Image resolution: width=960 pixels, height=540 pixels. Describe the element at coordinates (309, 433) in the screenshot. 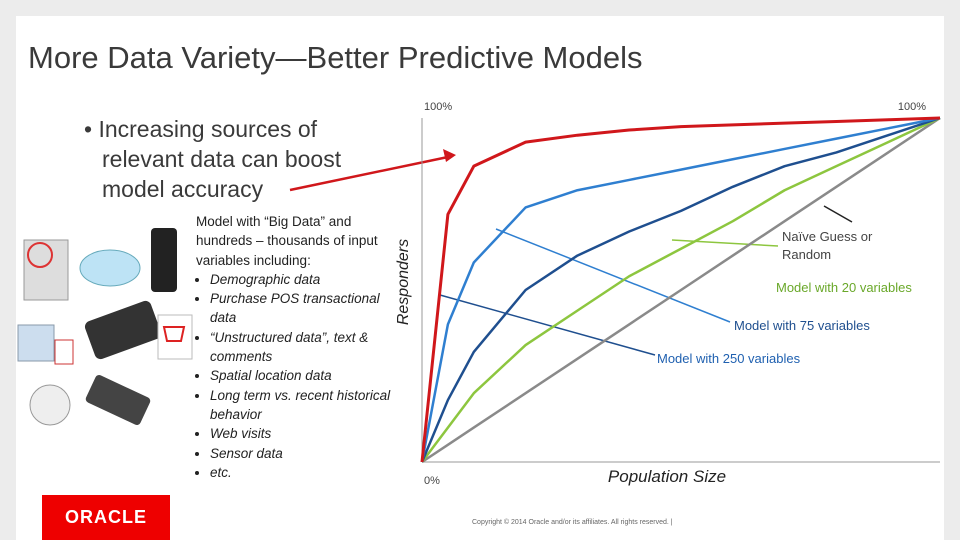

I see `model-item: Web visits` at that location.